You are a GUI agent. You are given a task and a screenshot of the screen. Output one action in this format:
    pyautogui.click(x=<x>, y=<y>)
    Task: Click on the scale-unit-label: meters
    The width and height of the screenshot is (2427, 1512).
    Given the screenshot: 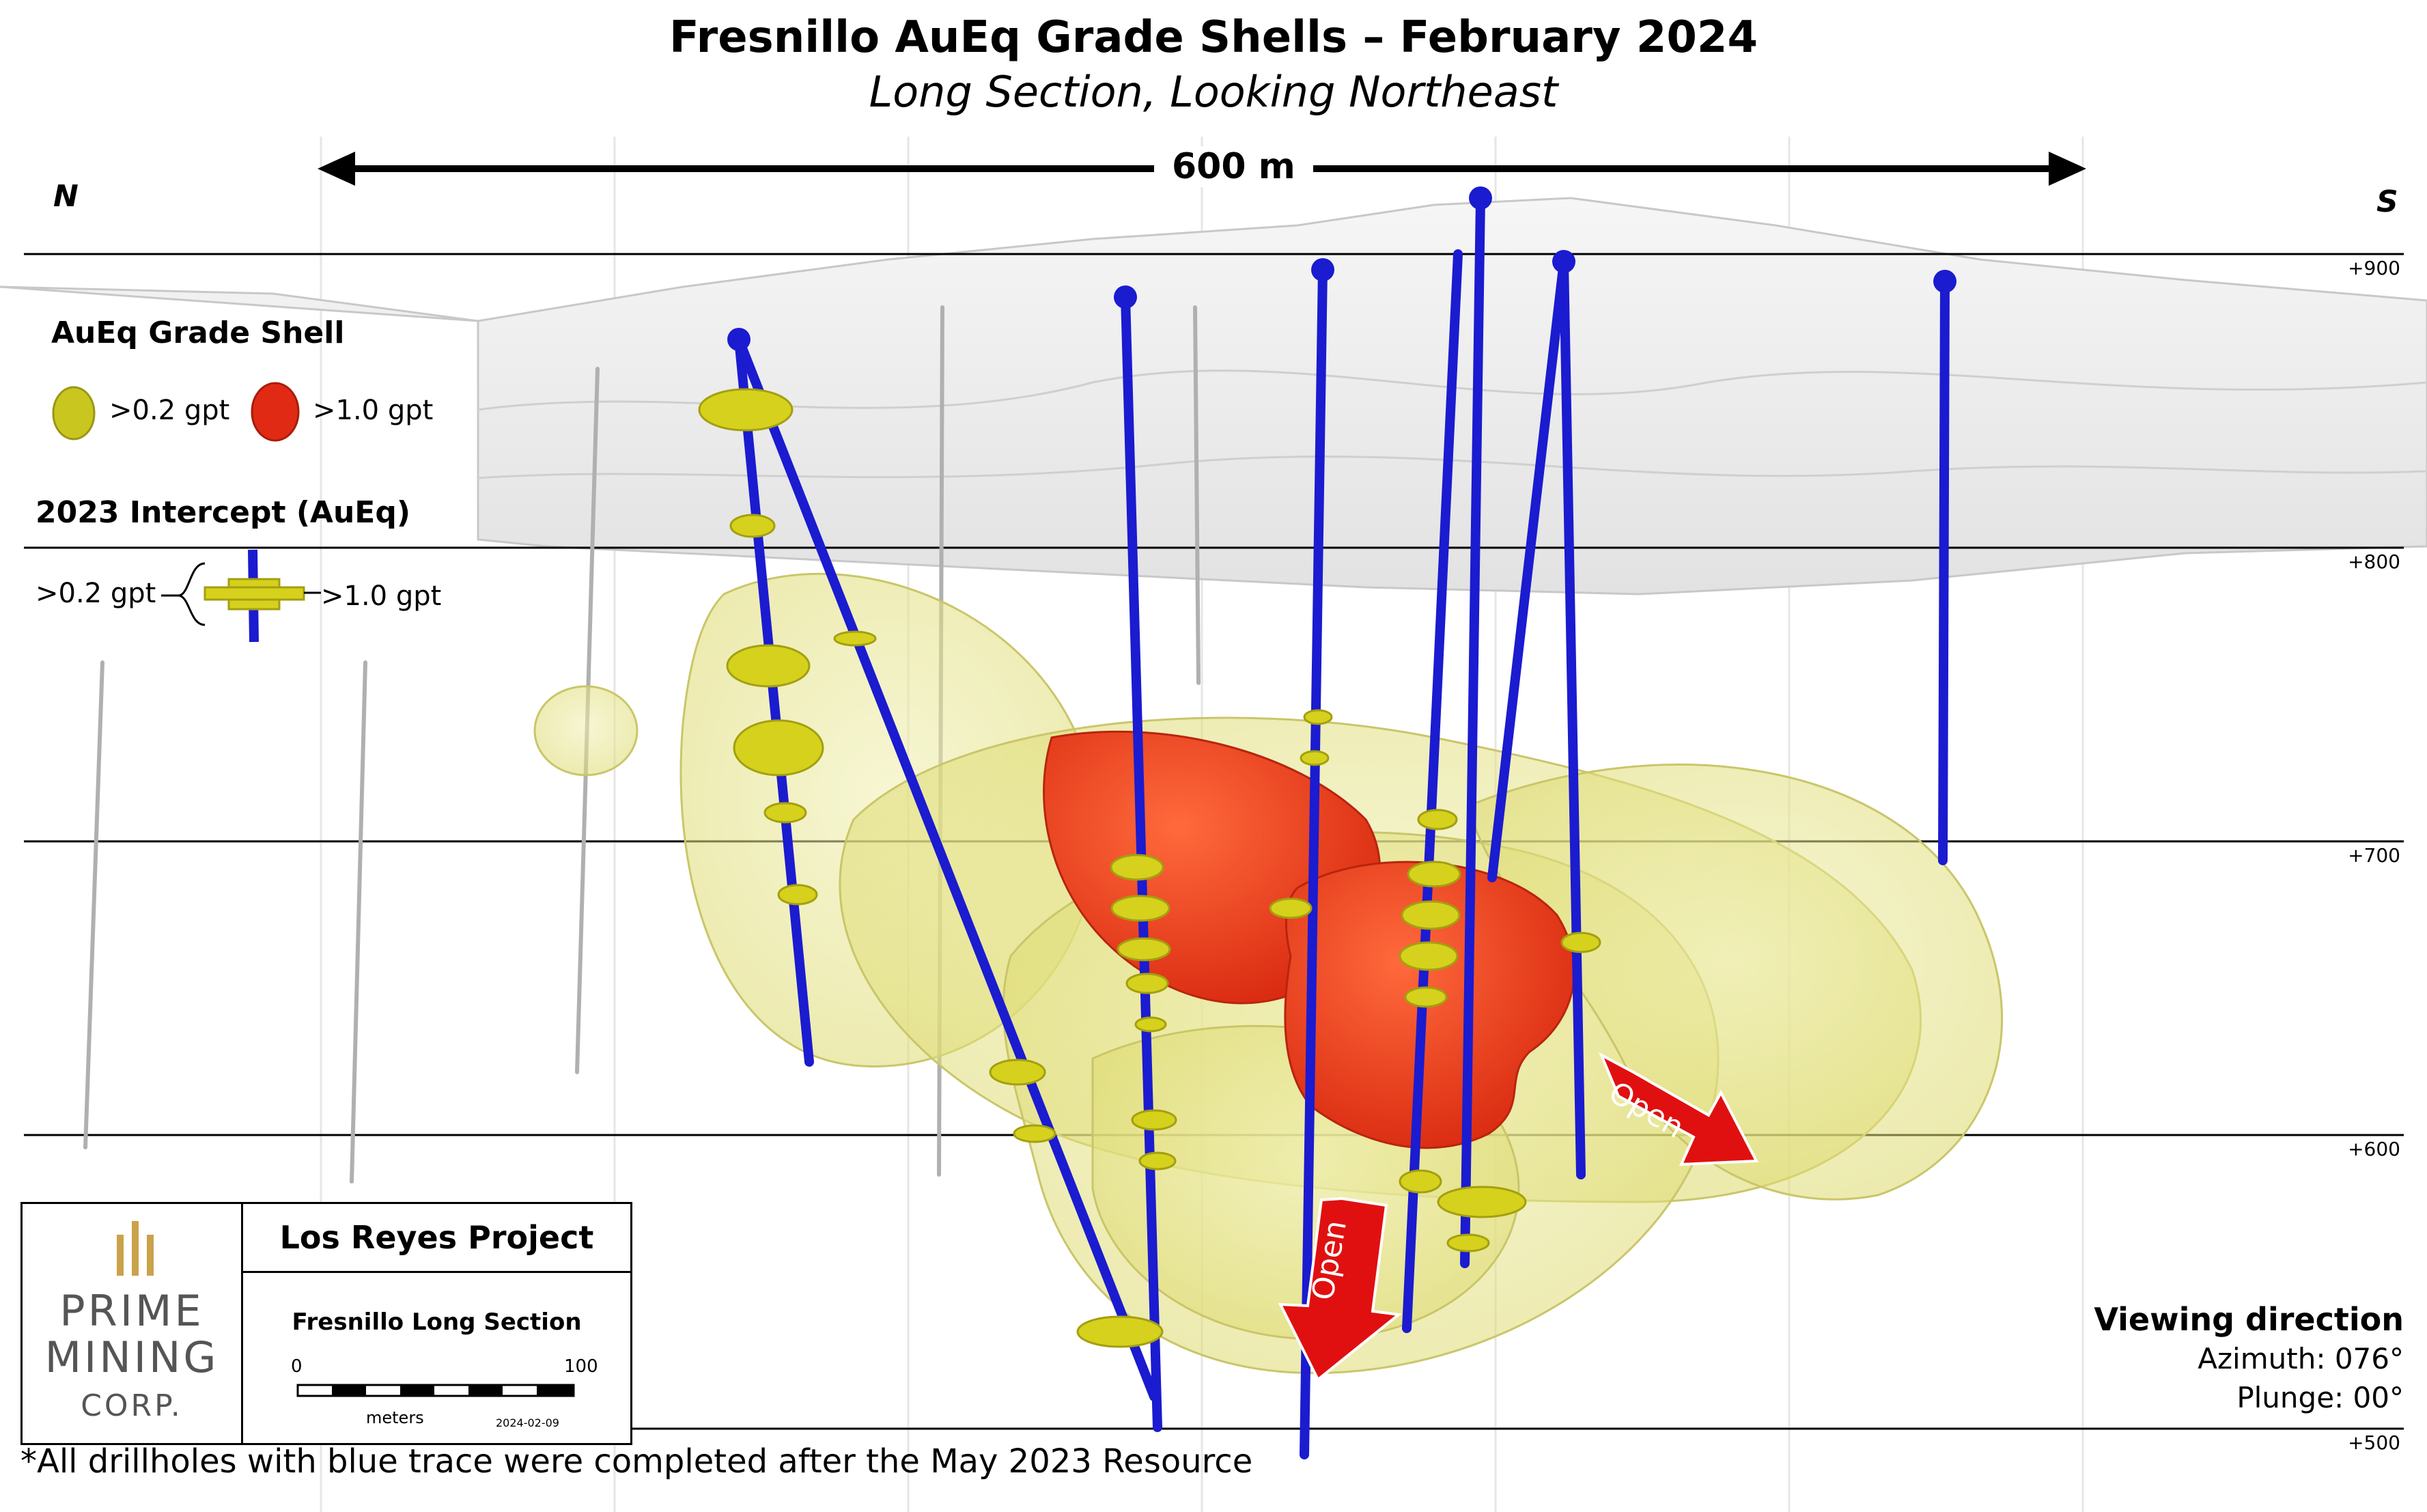 What is the action you would take?
    pyautogui.click(x=395, y=1417)
    